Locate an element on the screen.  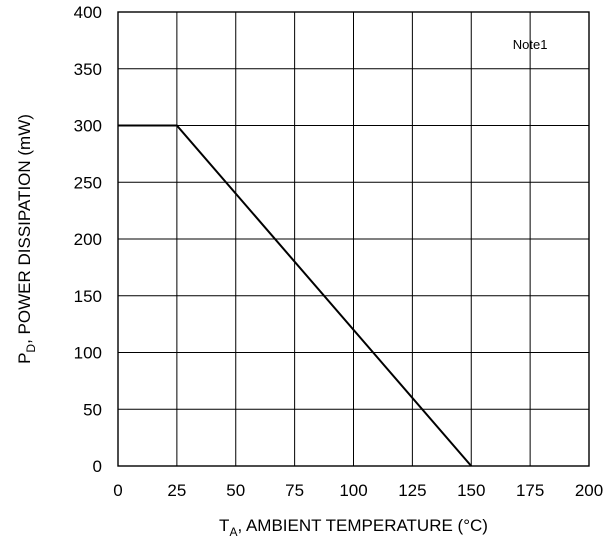
annotations: Note1 is located at coordinates (530, 44).